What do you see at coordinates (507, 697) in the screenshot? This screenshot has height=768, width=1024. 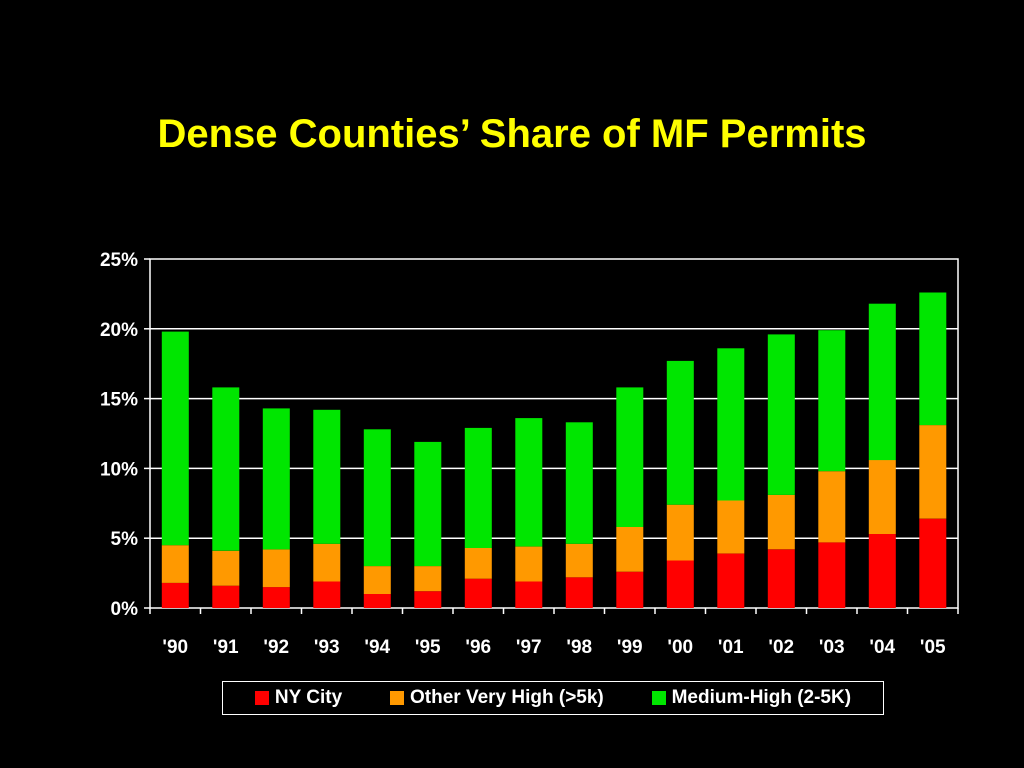 I see `legend-label: Other Very High (>5k)` at bounding box center [507, 697].